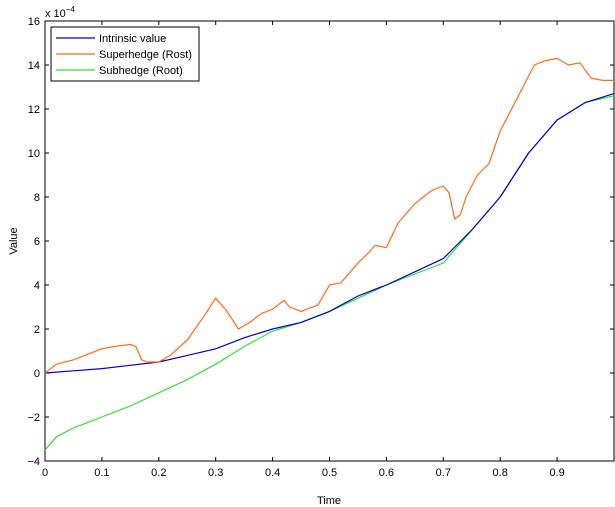  What do you see at coordinates (215, 473) in the screenshot?
I see `x-tick-label: 0.3` at bounding box center [215, 473].